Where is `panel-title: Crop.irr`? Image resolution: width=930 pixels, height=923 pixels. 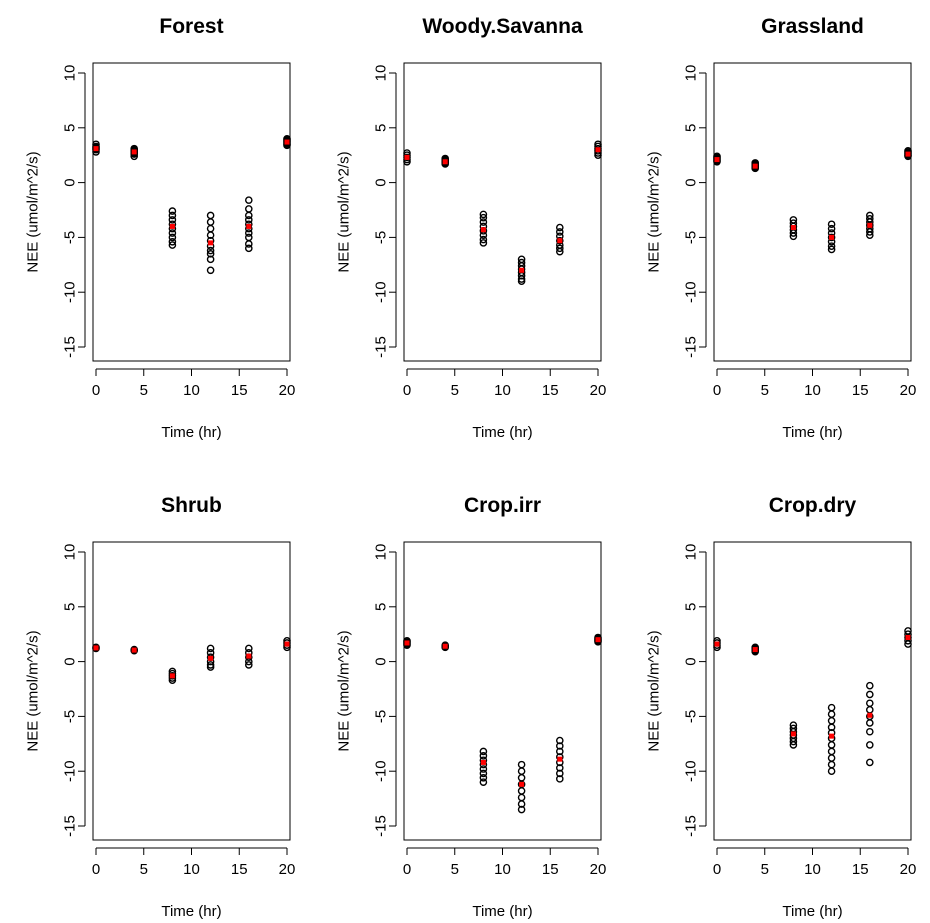 panel-title: Crop.irr is located at coordinates (502, 505).